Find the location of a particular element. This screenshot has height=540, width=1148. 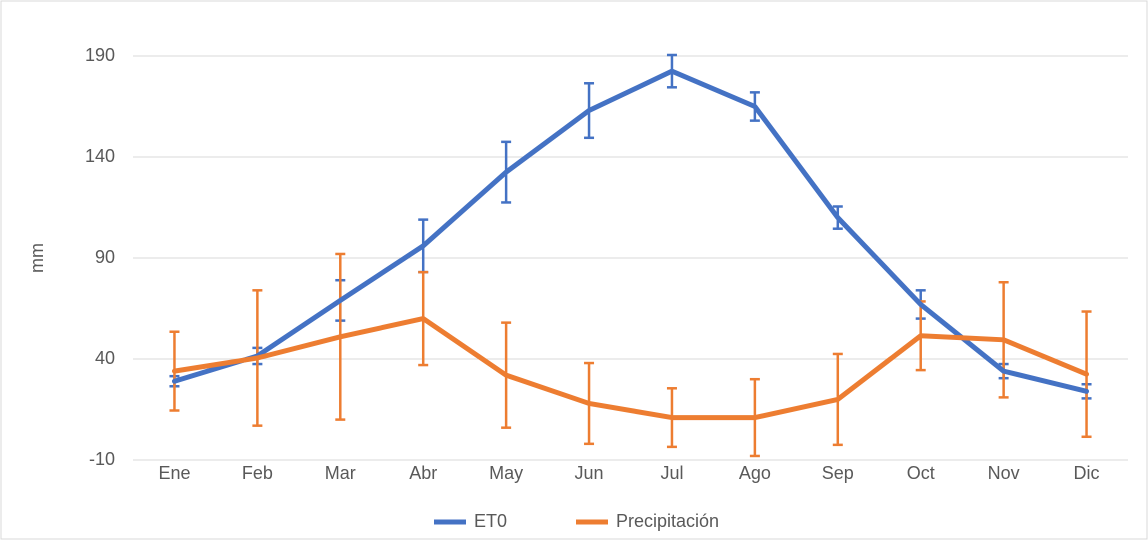

legend-label: Precipitación is located at coordinates (667, 521).